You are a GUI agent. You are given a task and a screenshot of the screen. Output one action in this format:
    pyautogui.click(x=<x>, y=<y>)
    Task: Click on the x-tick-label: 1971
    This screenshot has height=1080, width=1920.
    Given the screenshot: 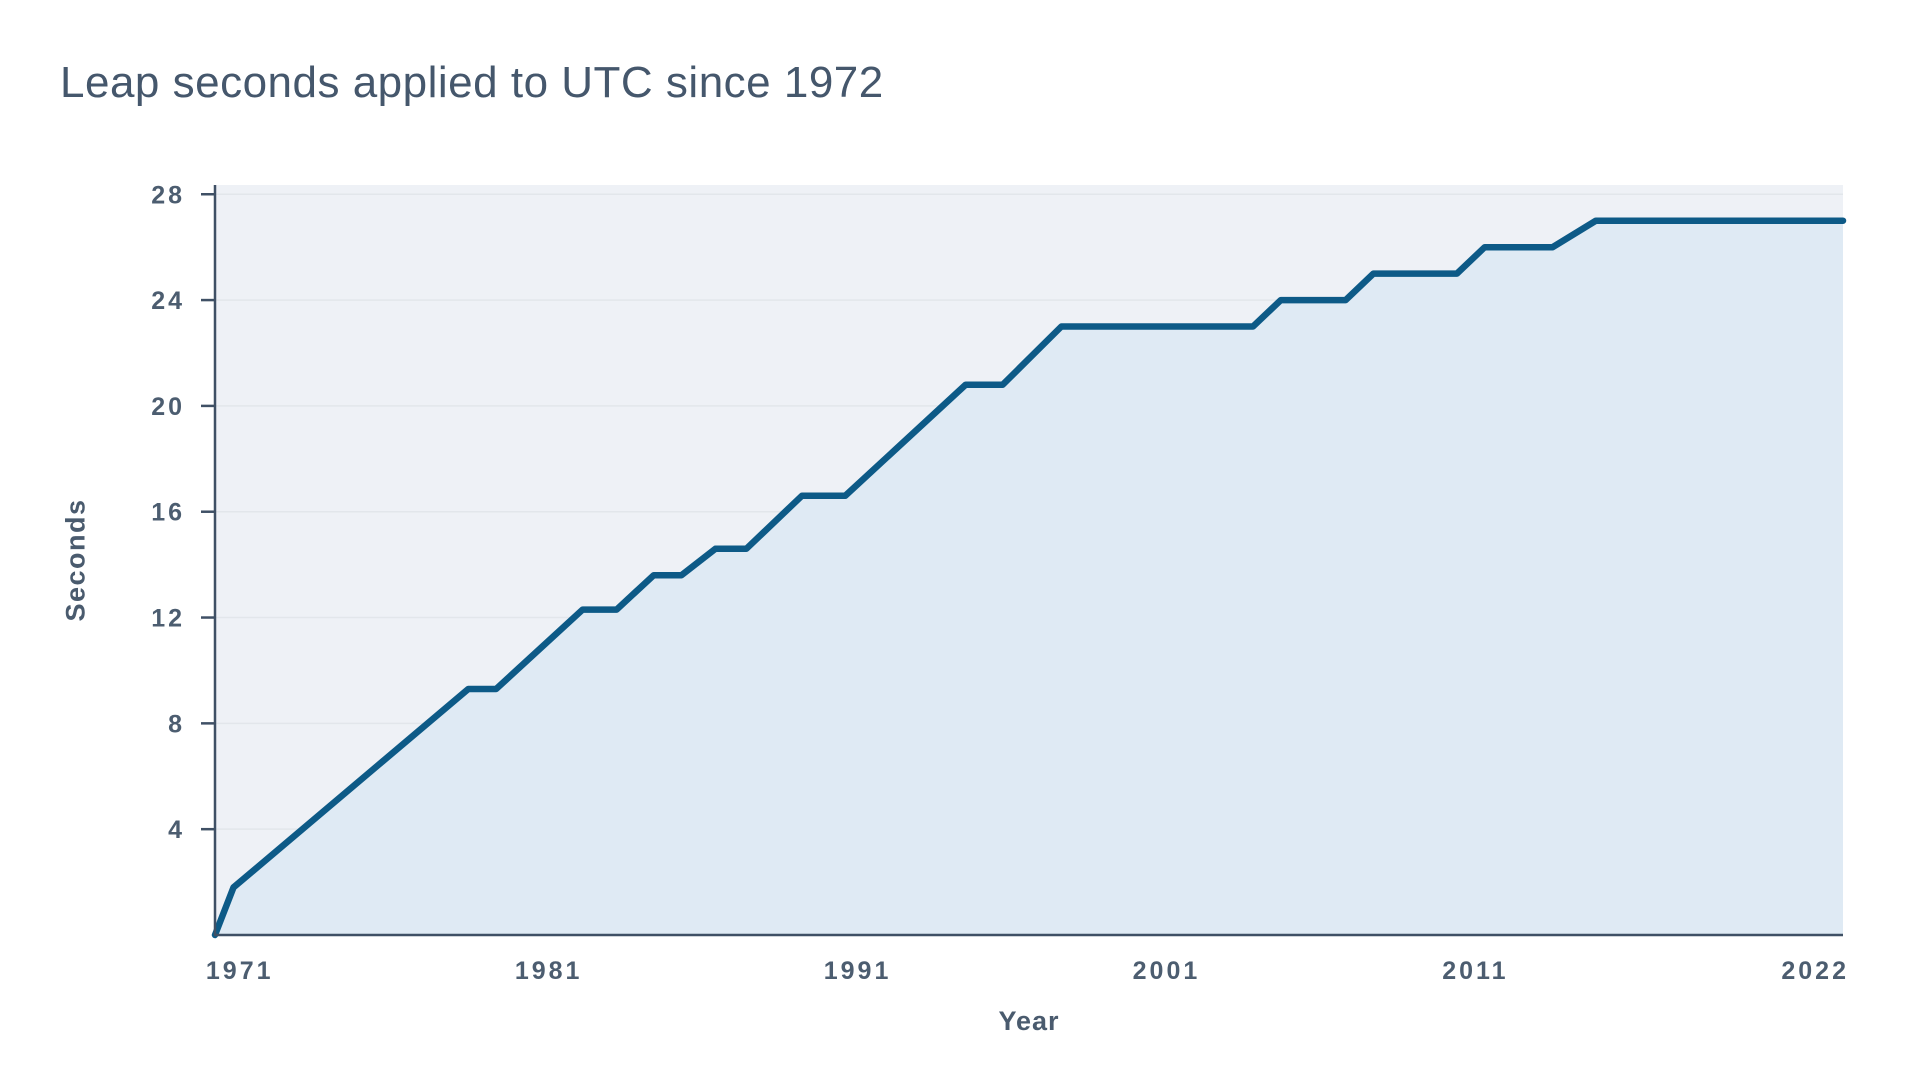 What is the action you would take?
    pyautogui.click(x=240, y=971)
    